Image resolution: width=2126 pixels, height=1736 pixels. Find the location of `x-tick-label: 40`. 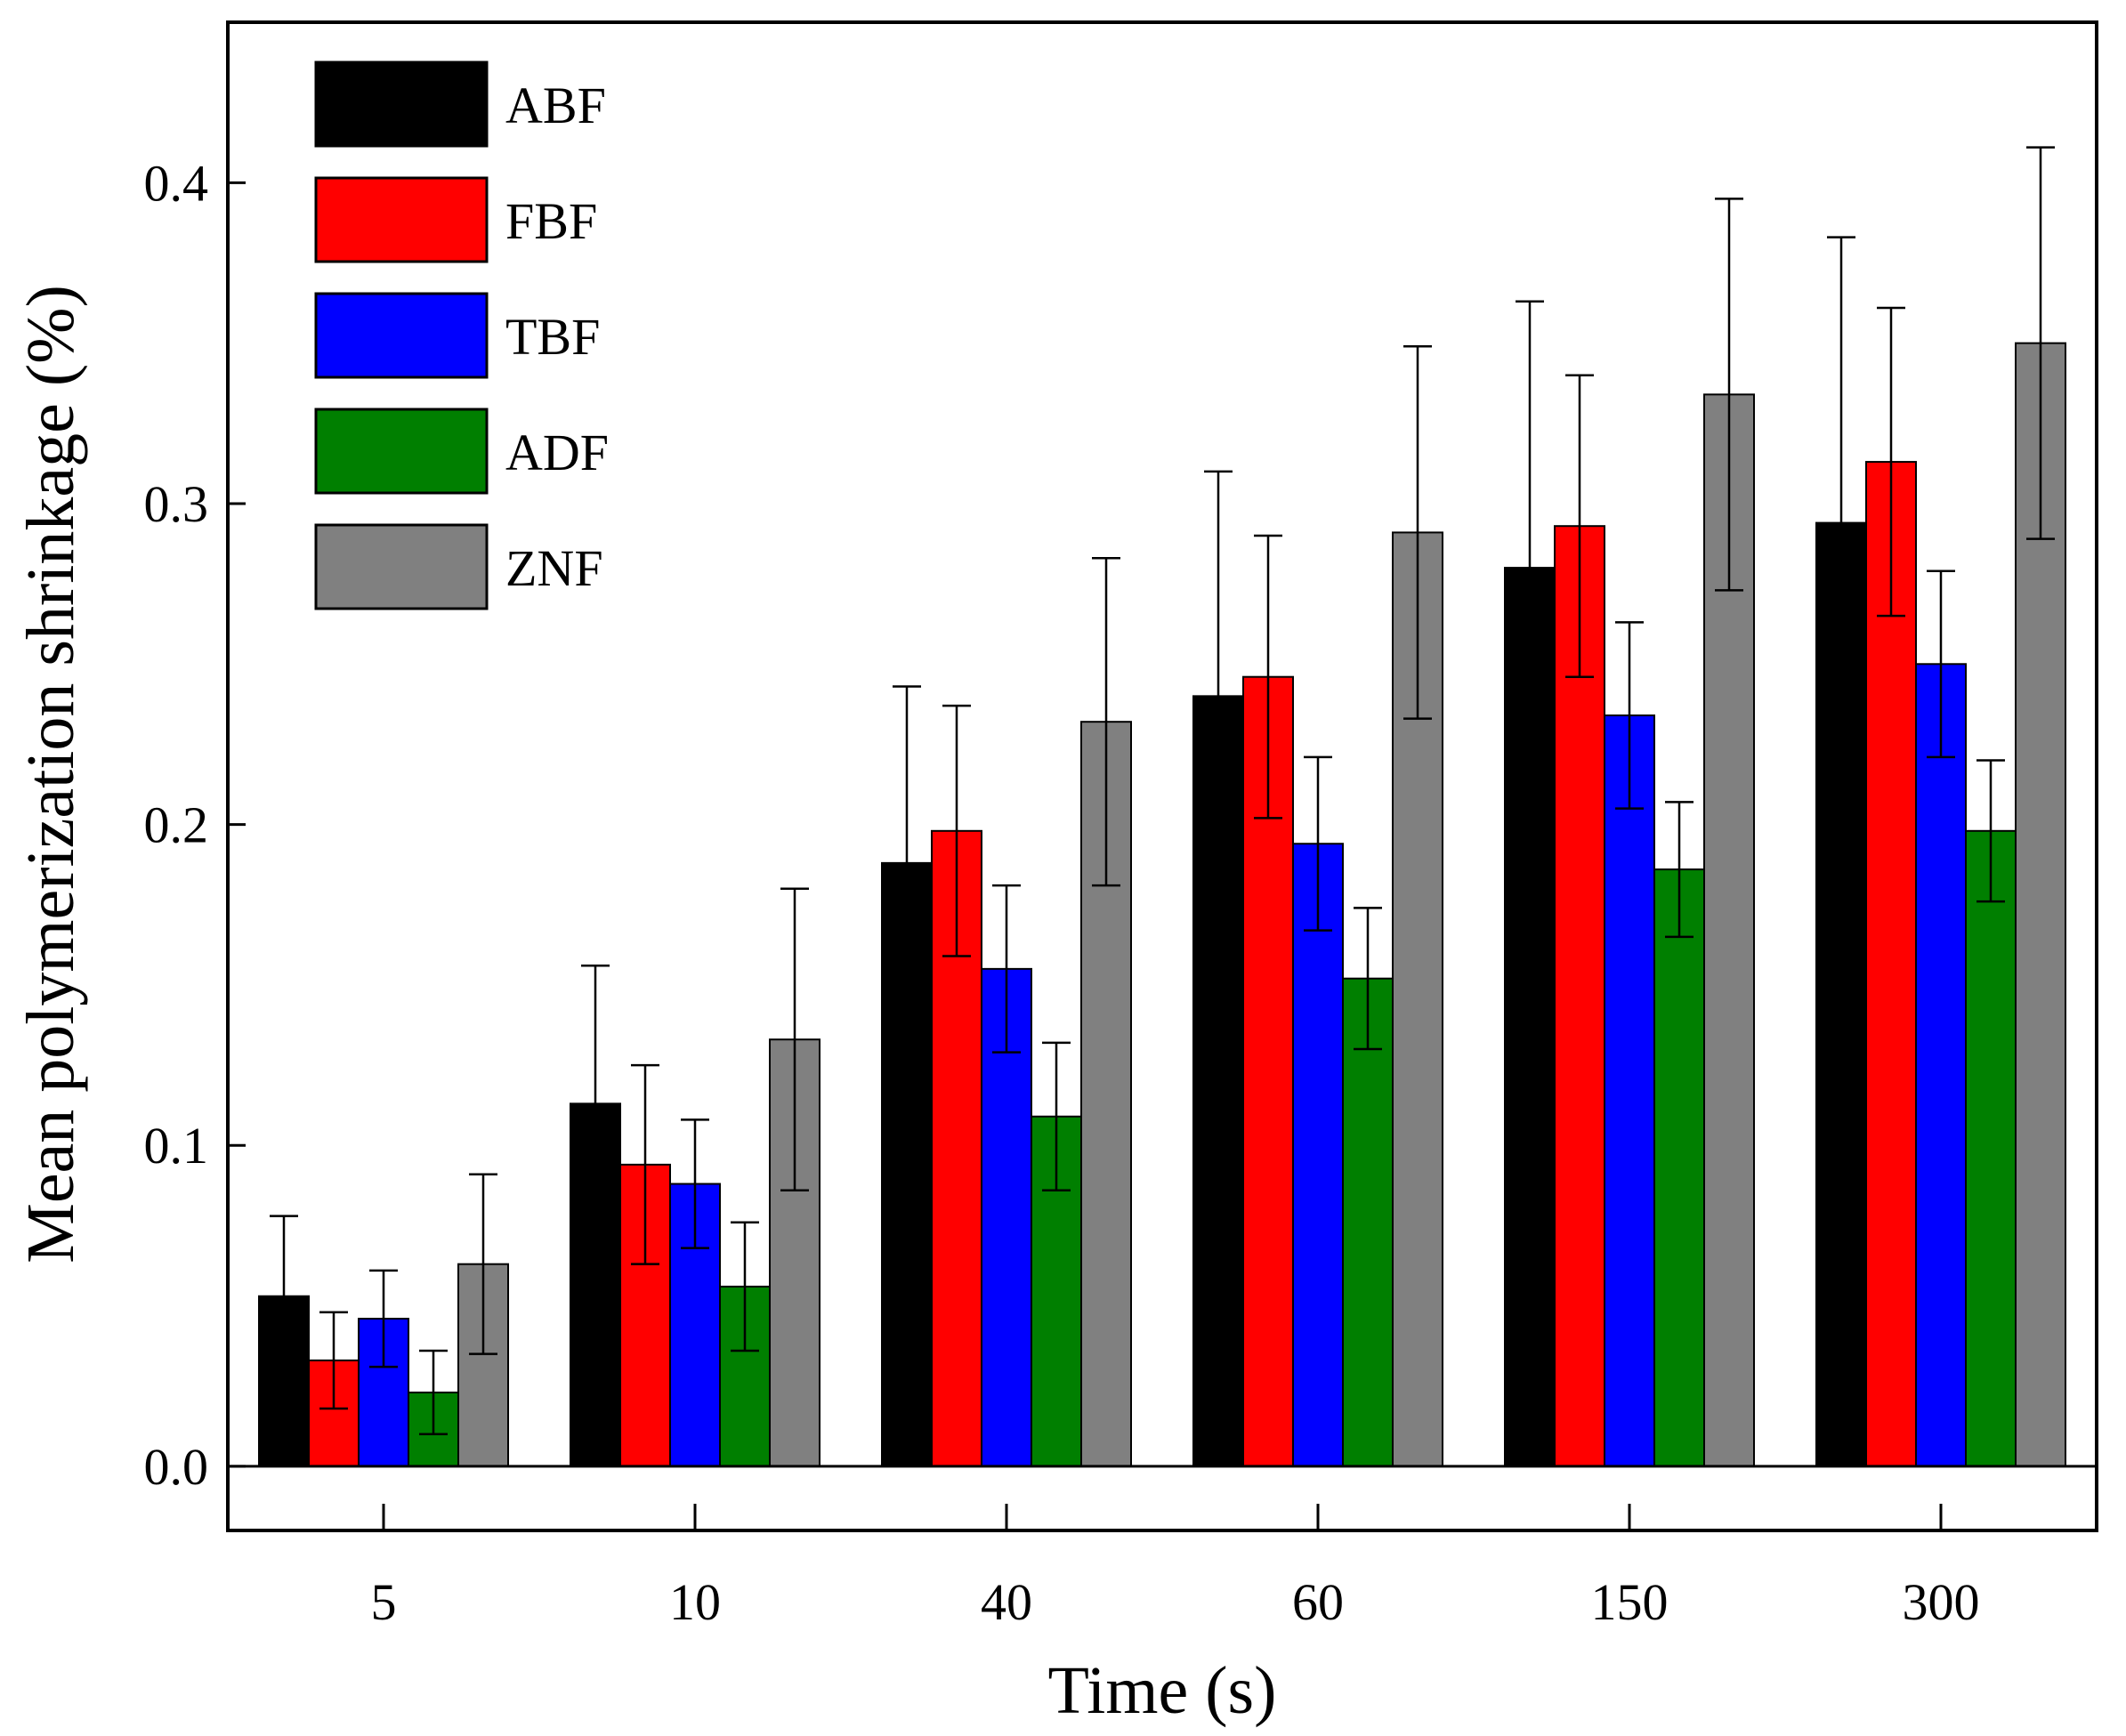

x-tick-label: 40 is located at coordinates (1006, 1602).